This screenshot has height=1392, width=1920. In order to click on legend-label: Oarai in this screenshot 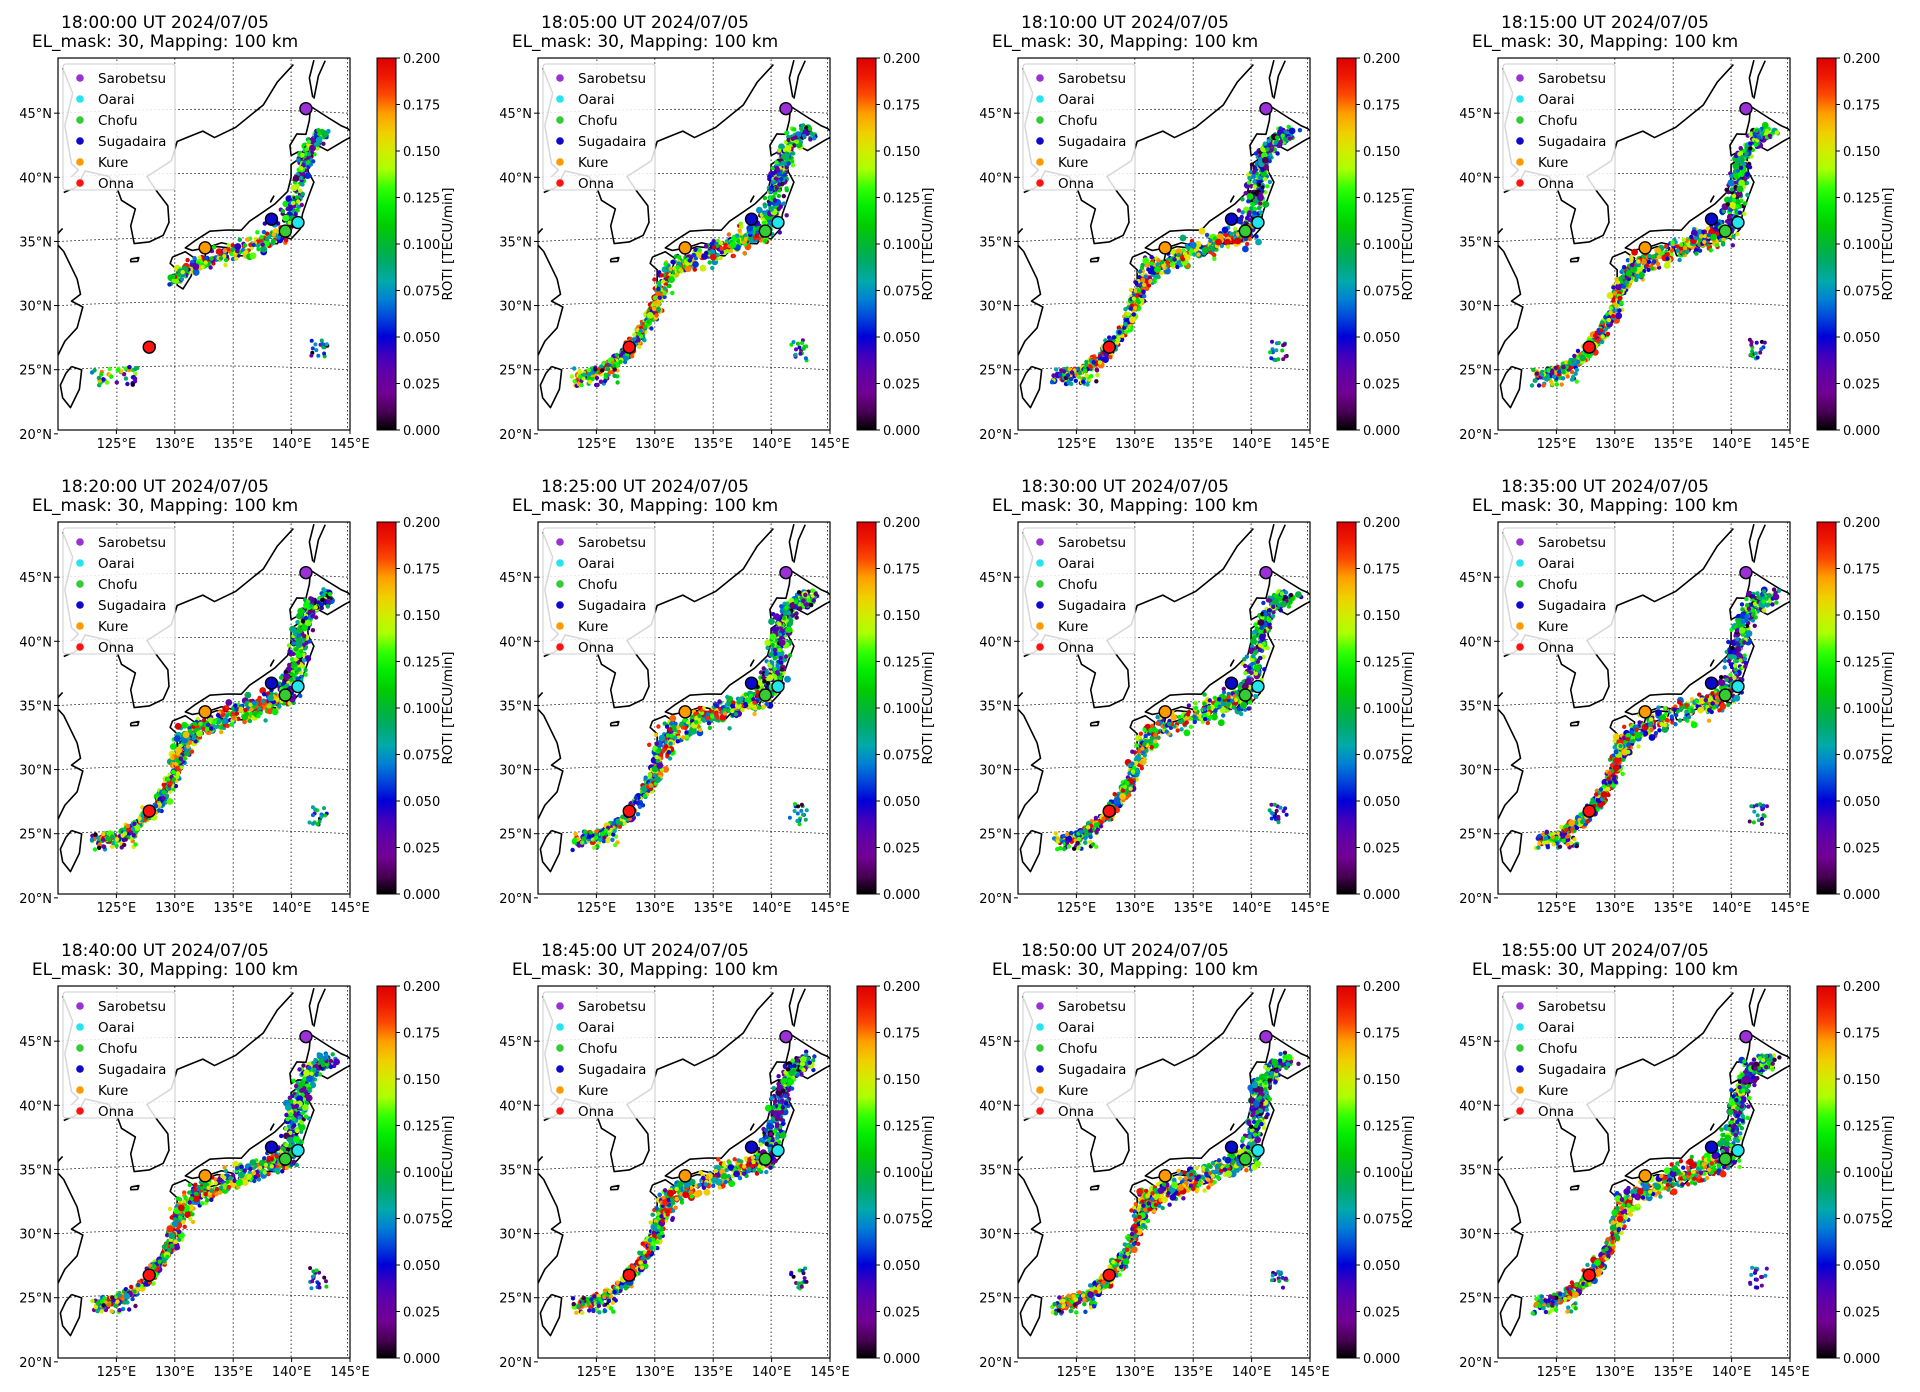, I will do `click(596, 100)`.